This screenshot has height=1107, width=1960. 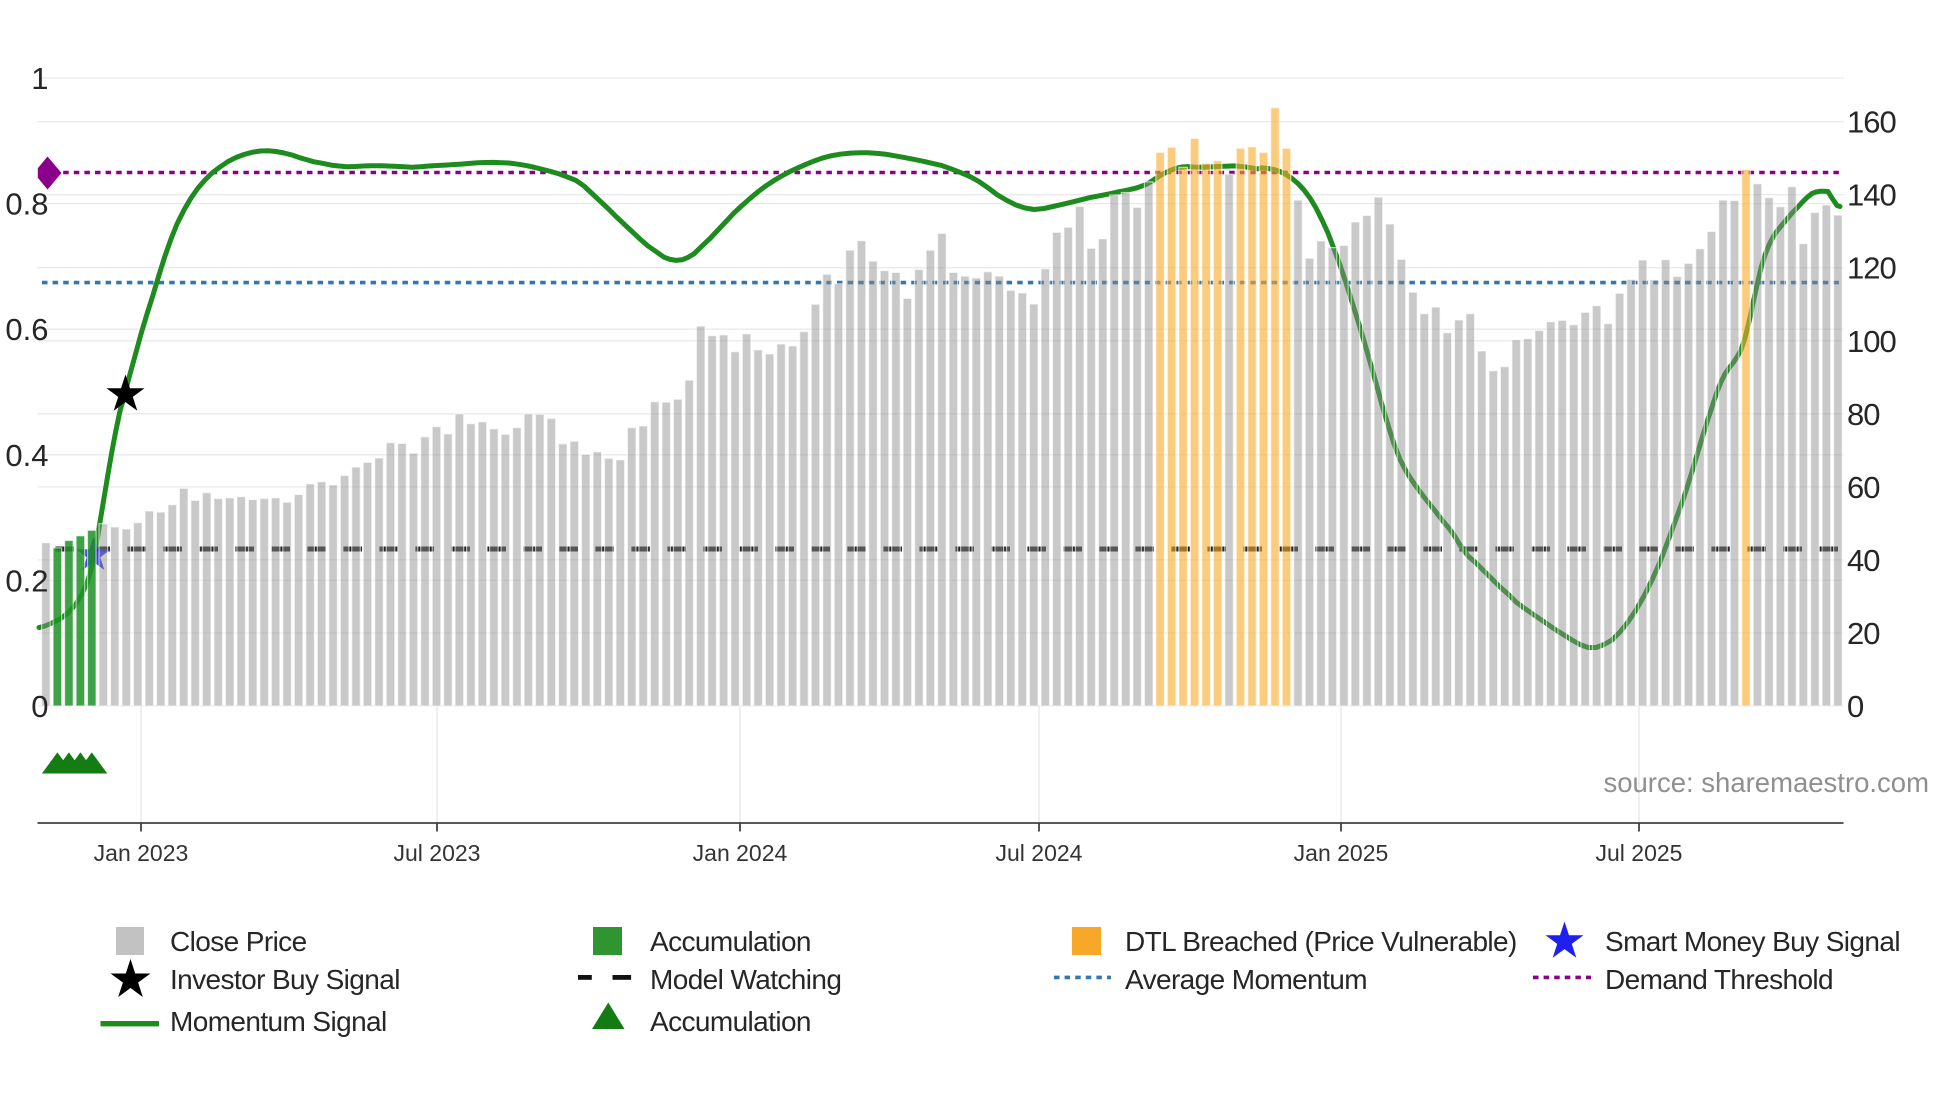 What do you see at coordinates (1871, 268) in the screenshot?
I see `svg-text: 120` at bounding box center [1871, 268].